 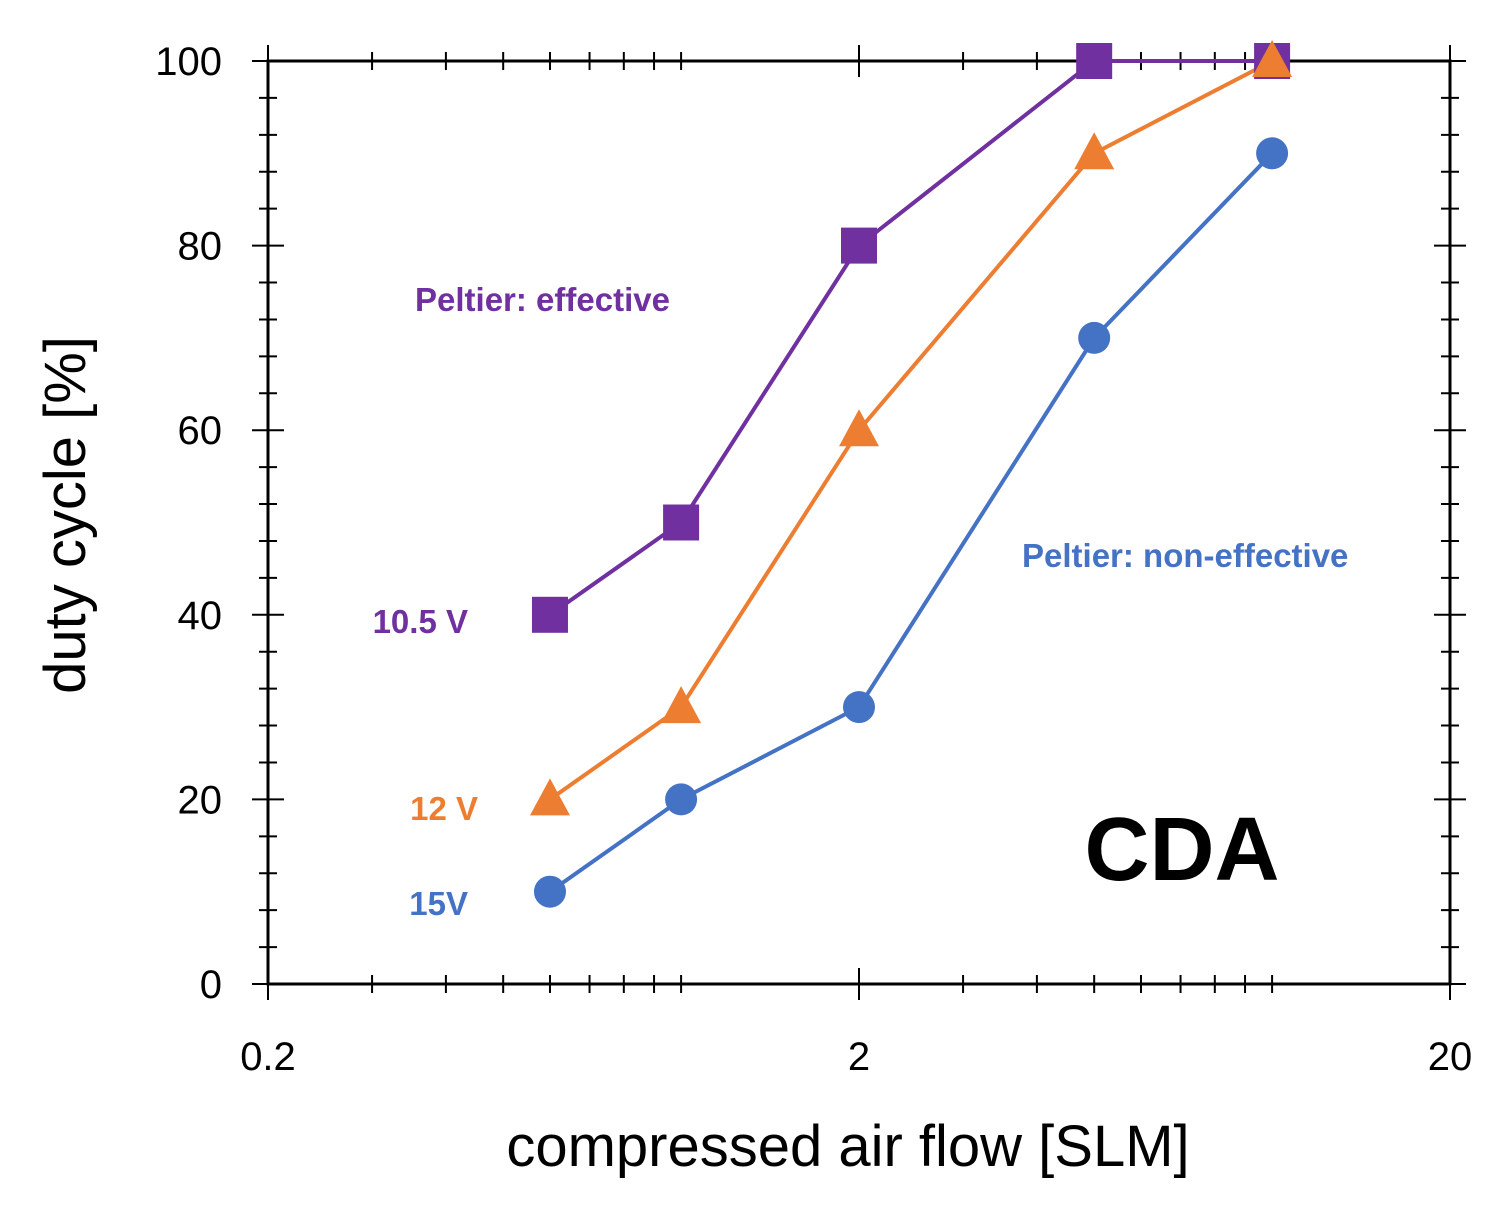 I want to click on y-axis-title: duty cycle [%], so click(x=65, y=515).